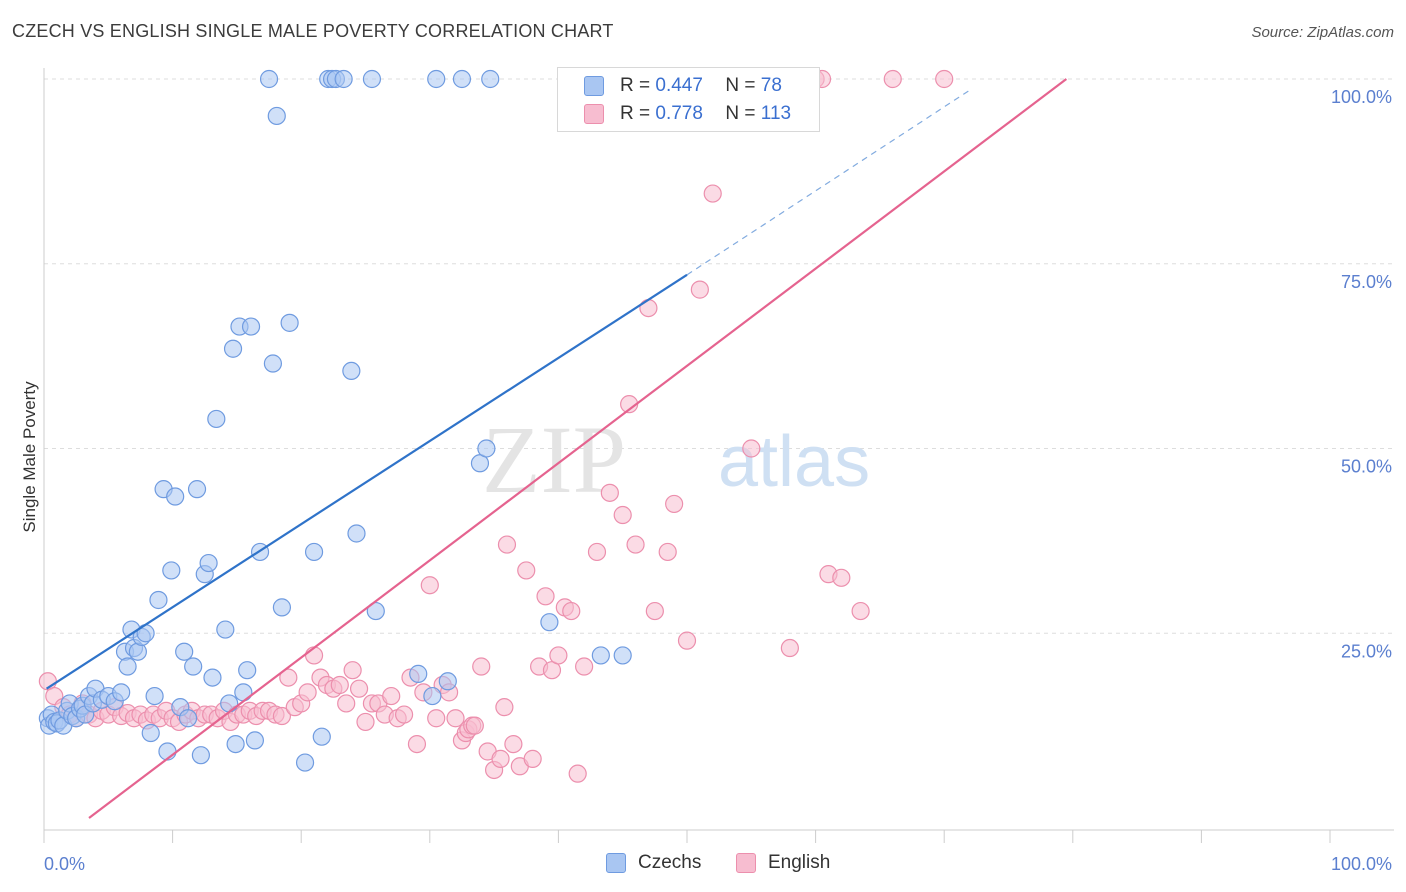  What do you see at coordinates (1322, 32) in the screenshot?
I see `source-label: Source: ZipAtlas.com` at bounding box center [1322, 32].